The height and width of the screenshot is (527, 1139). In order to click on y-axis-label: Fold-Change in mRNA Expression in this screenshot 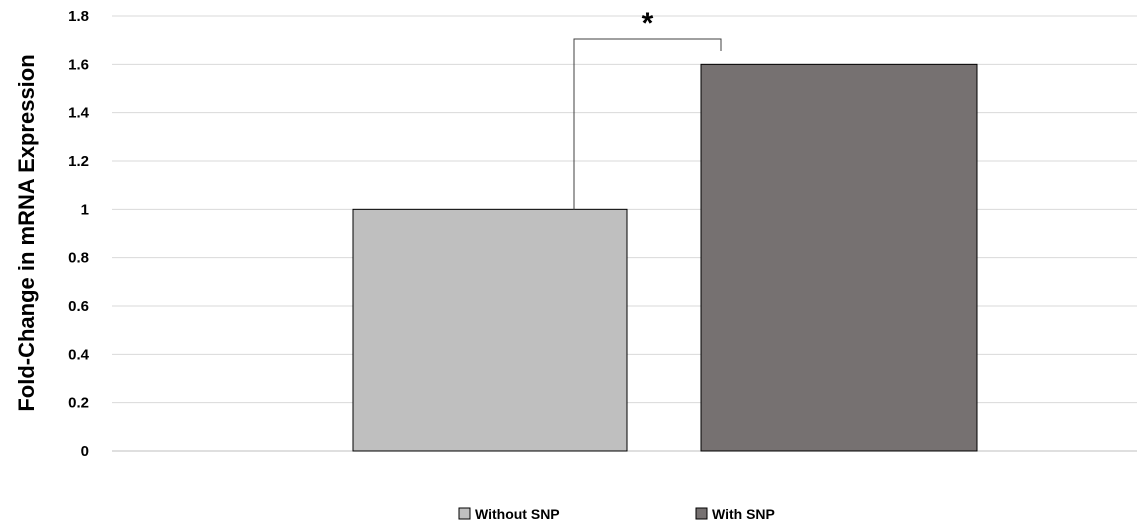, I will do `click(26, 232)`.